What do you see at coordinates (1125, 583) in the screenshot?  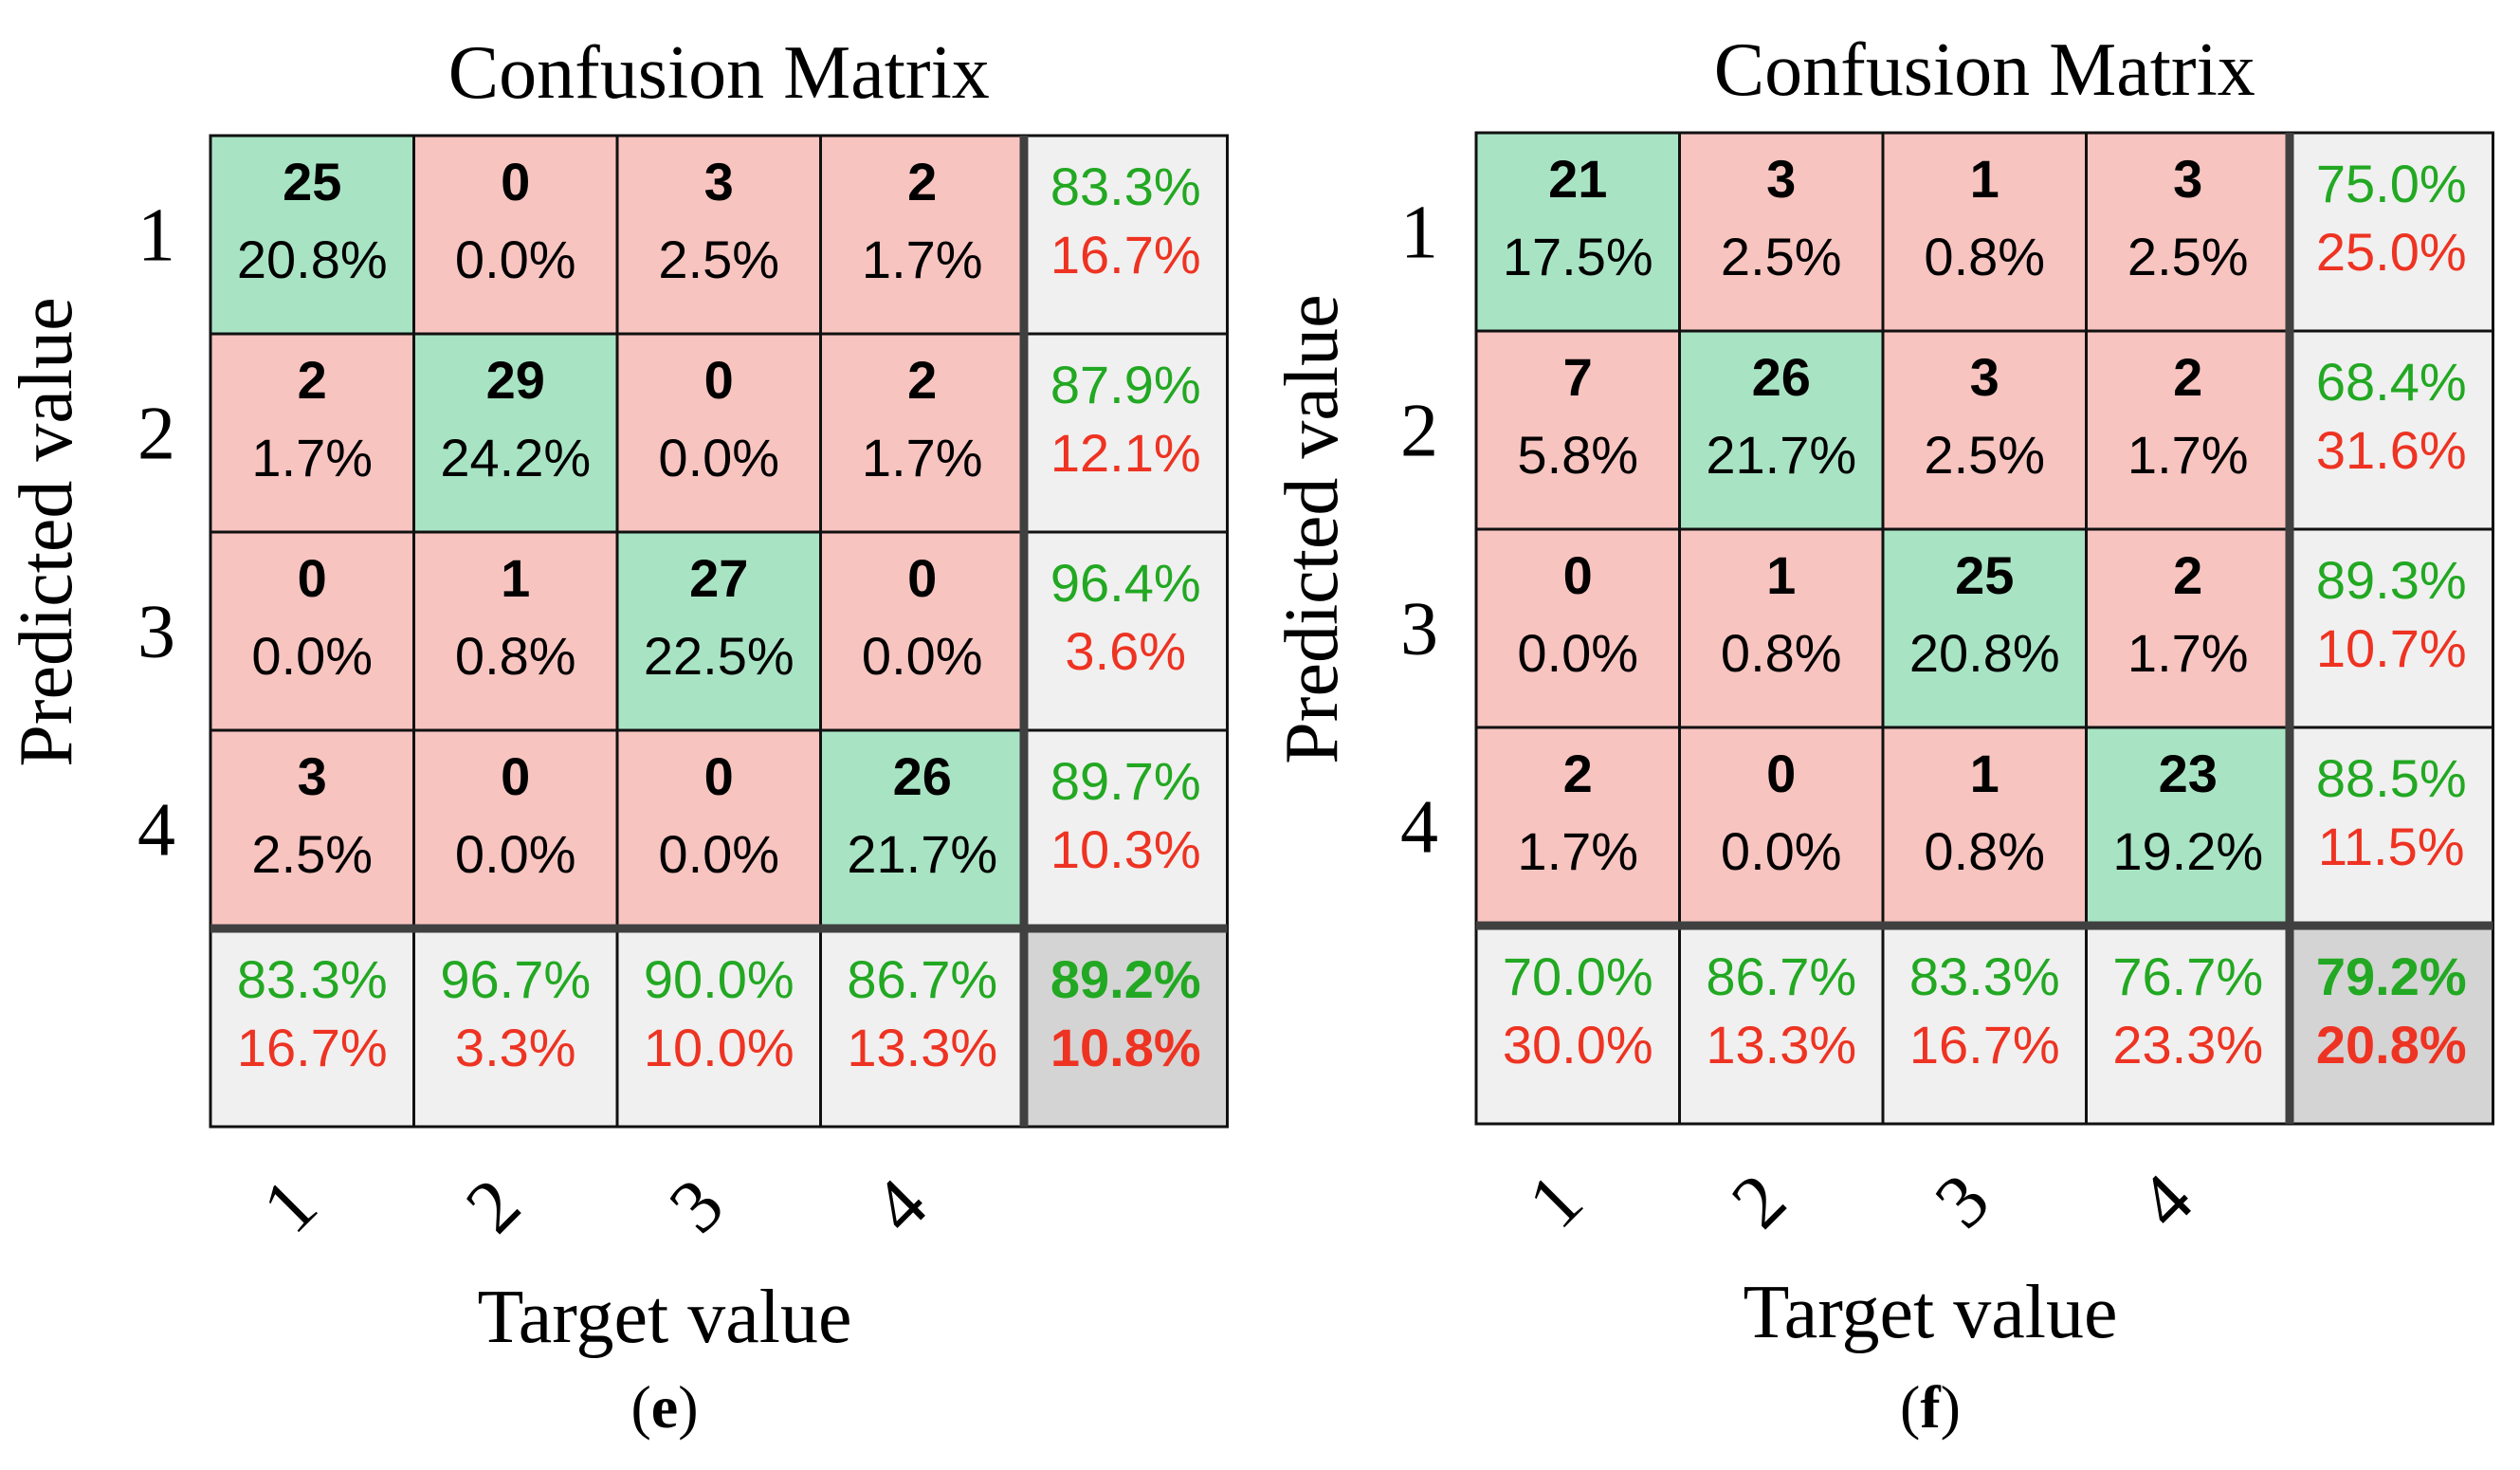 I see `row-precision-label: 96.4%` at bounding box center [1125, 583].